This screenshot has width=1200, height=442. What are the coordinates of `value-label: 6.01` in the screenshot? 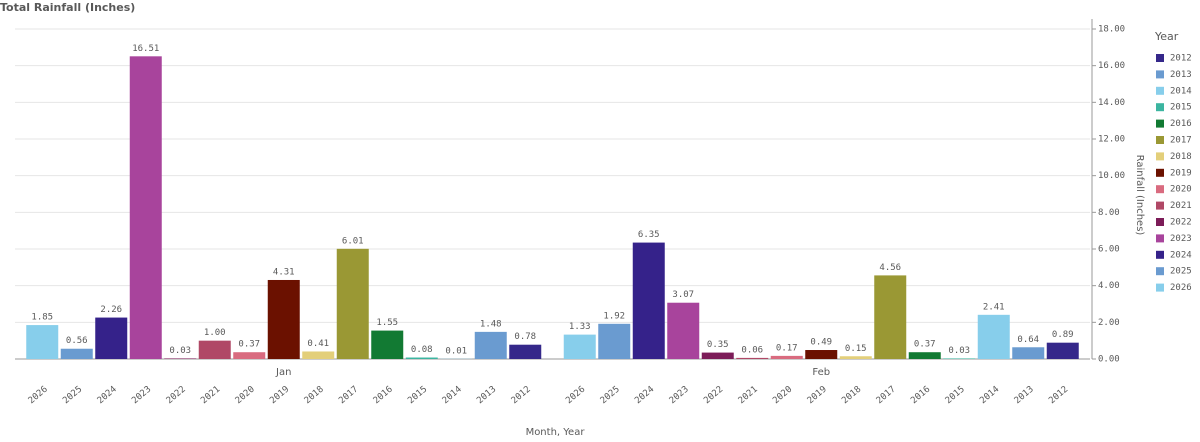 It's located at (353, 241).